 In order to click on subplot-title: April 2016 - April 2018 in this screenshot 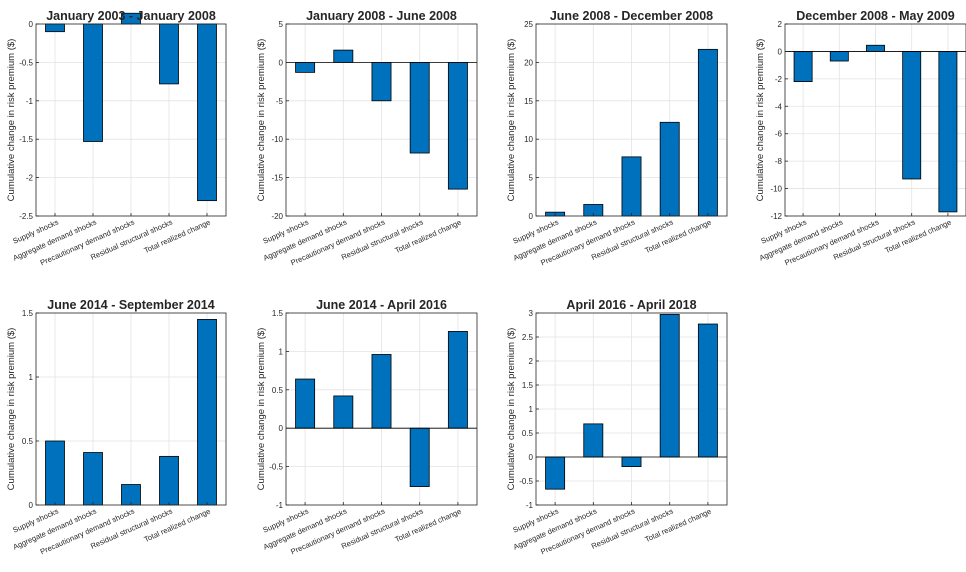, I will do `click(631, 305)`.